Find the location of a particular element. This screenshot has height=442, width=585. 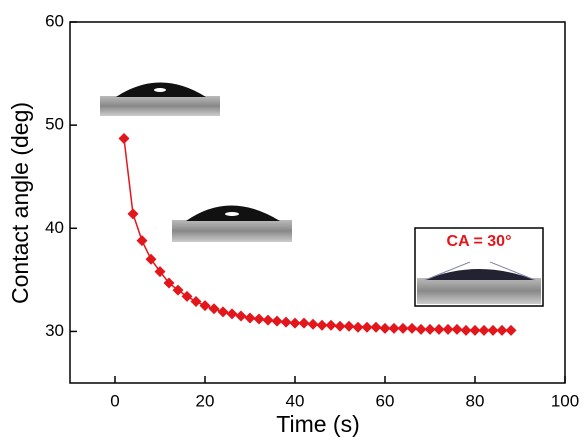

y-axis-label: Contact angle (deg) is located at coordinates (20, 203).